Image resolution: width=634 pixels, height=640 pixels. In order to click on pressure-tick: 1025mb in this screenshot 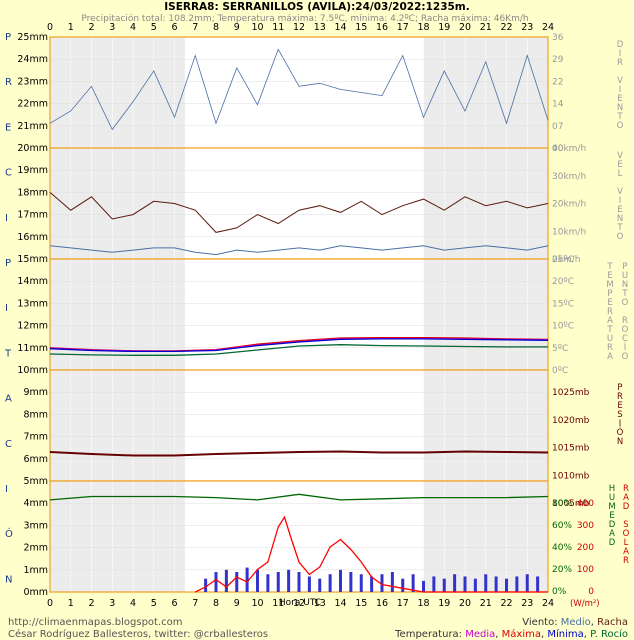, I will do `click(571, 393)`.